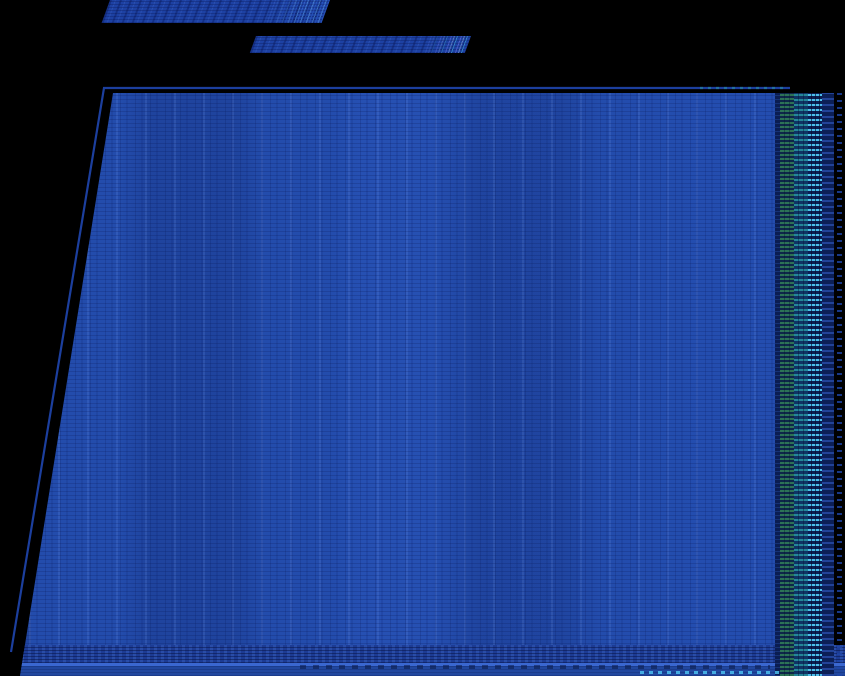  What do you see at coordinates (801, 384) in the screenshot?
I see `teal-dash-column` at bounding box center [801, 384].